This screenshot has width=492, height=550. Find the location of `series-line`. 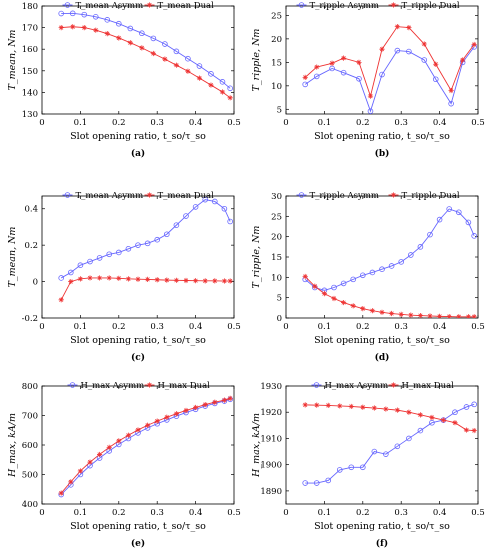

series-line is located at coordinates (389, 249).